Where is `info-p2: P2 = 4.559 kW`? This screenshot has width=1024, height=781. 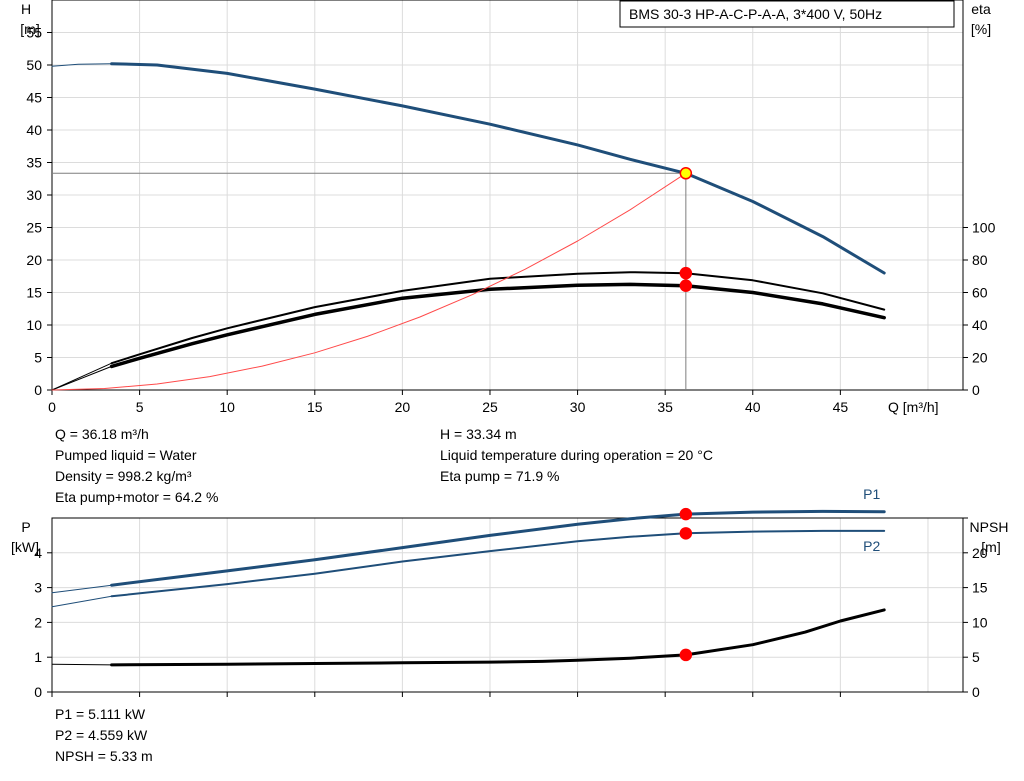 info-p2: P2 = 4.559 kW is located at coordinates (101, 735).